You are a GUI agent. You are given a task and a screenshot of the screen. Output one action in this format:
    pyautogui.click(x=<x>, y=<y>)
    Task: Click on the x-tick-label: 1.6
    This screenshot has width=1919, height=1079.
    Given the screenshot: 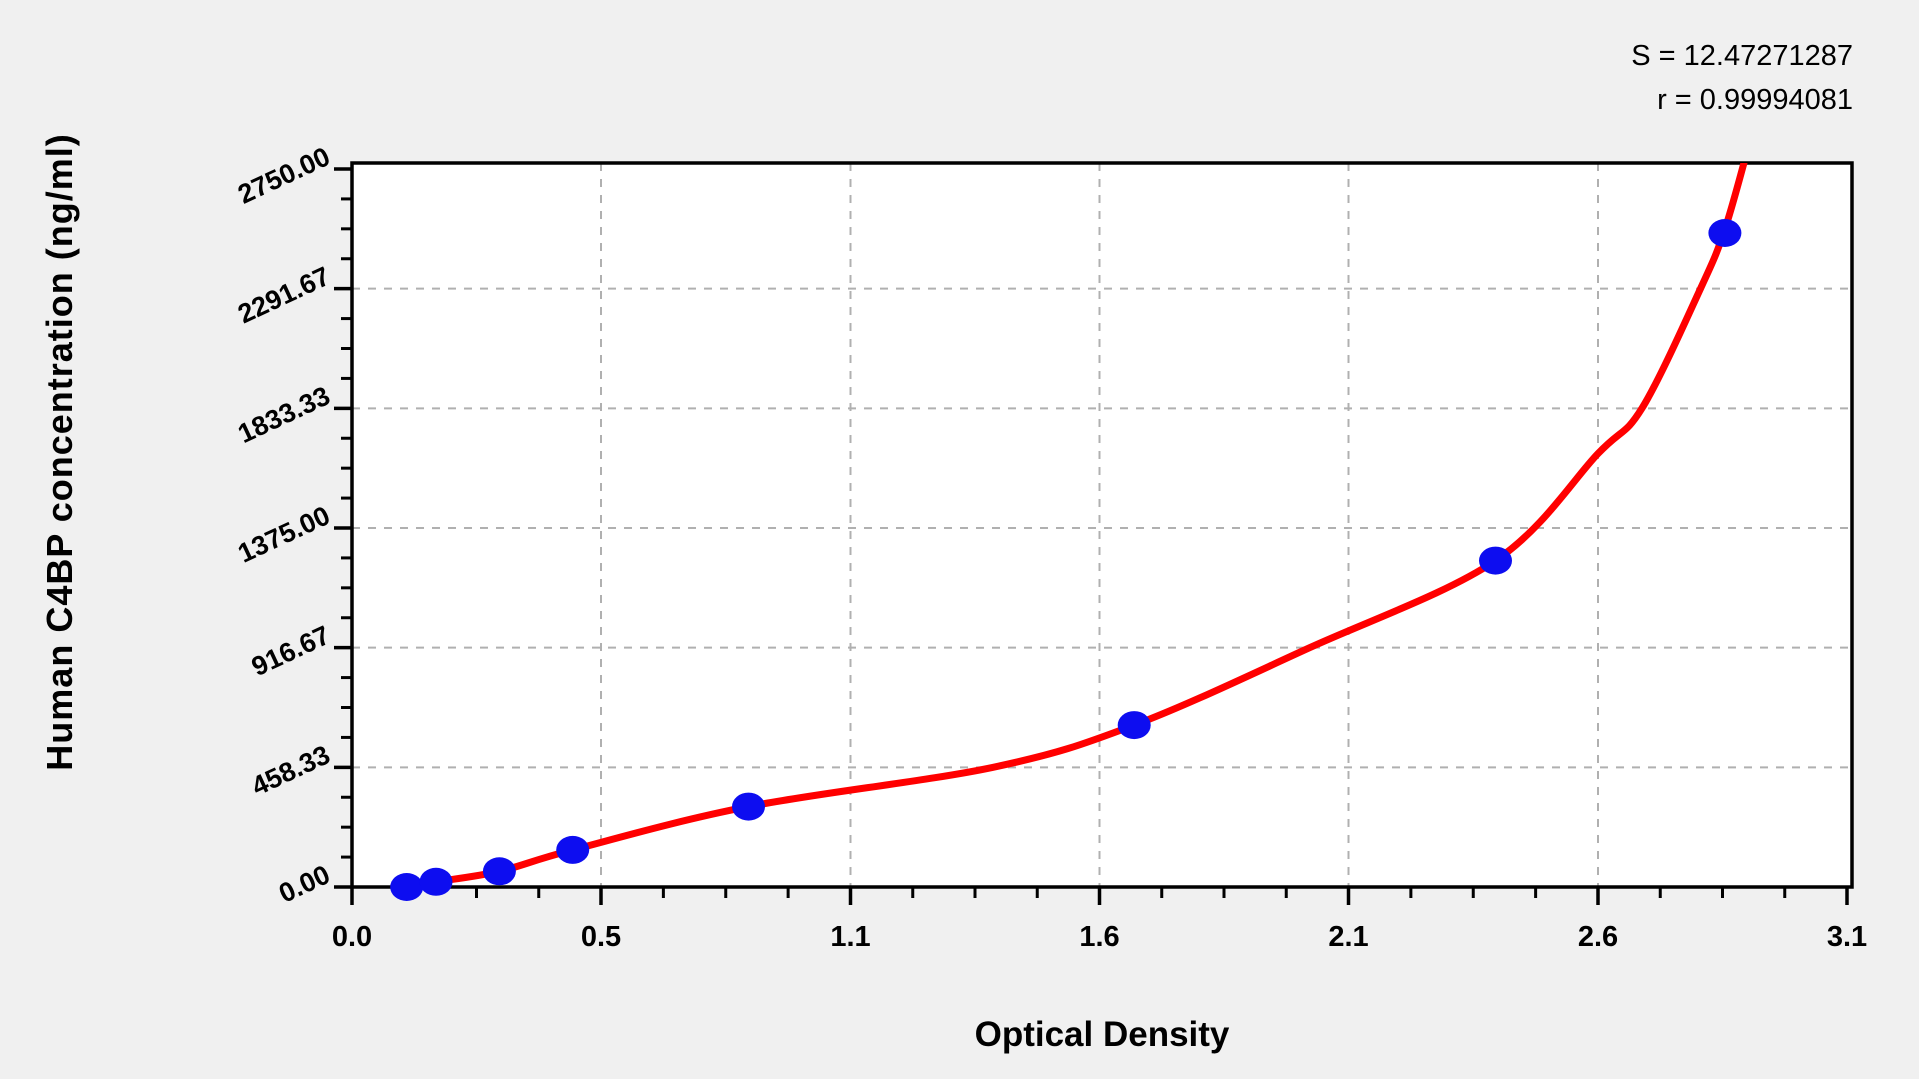 What is the action you would take?
    pyautogui.click(x=1099, y=937)
    